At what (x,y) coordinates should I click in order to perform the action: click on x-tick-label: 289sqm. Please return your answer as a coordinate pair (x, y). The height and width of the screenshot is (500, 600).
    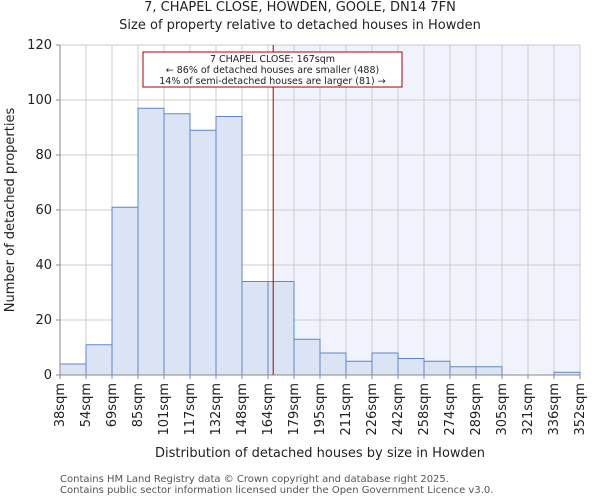
    Looking at the image, I should click on (476, 409).